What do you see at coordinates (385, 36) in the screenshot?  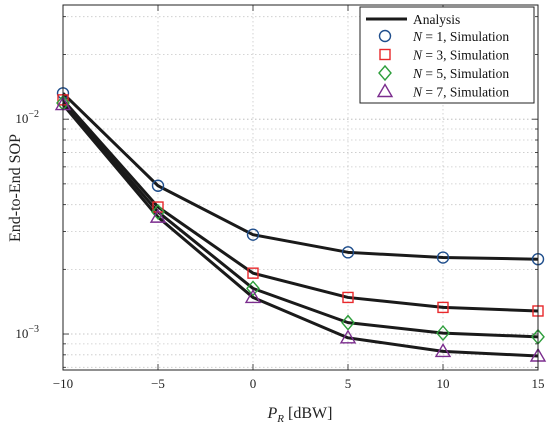 I see `legend-marker-circle` at bounding box center [385, 36].